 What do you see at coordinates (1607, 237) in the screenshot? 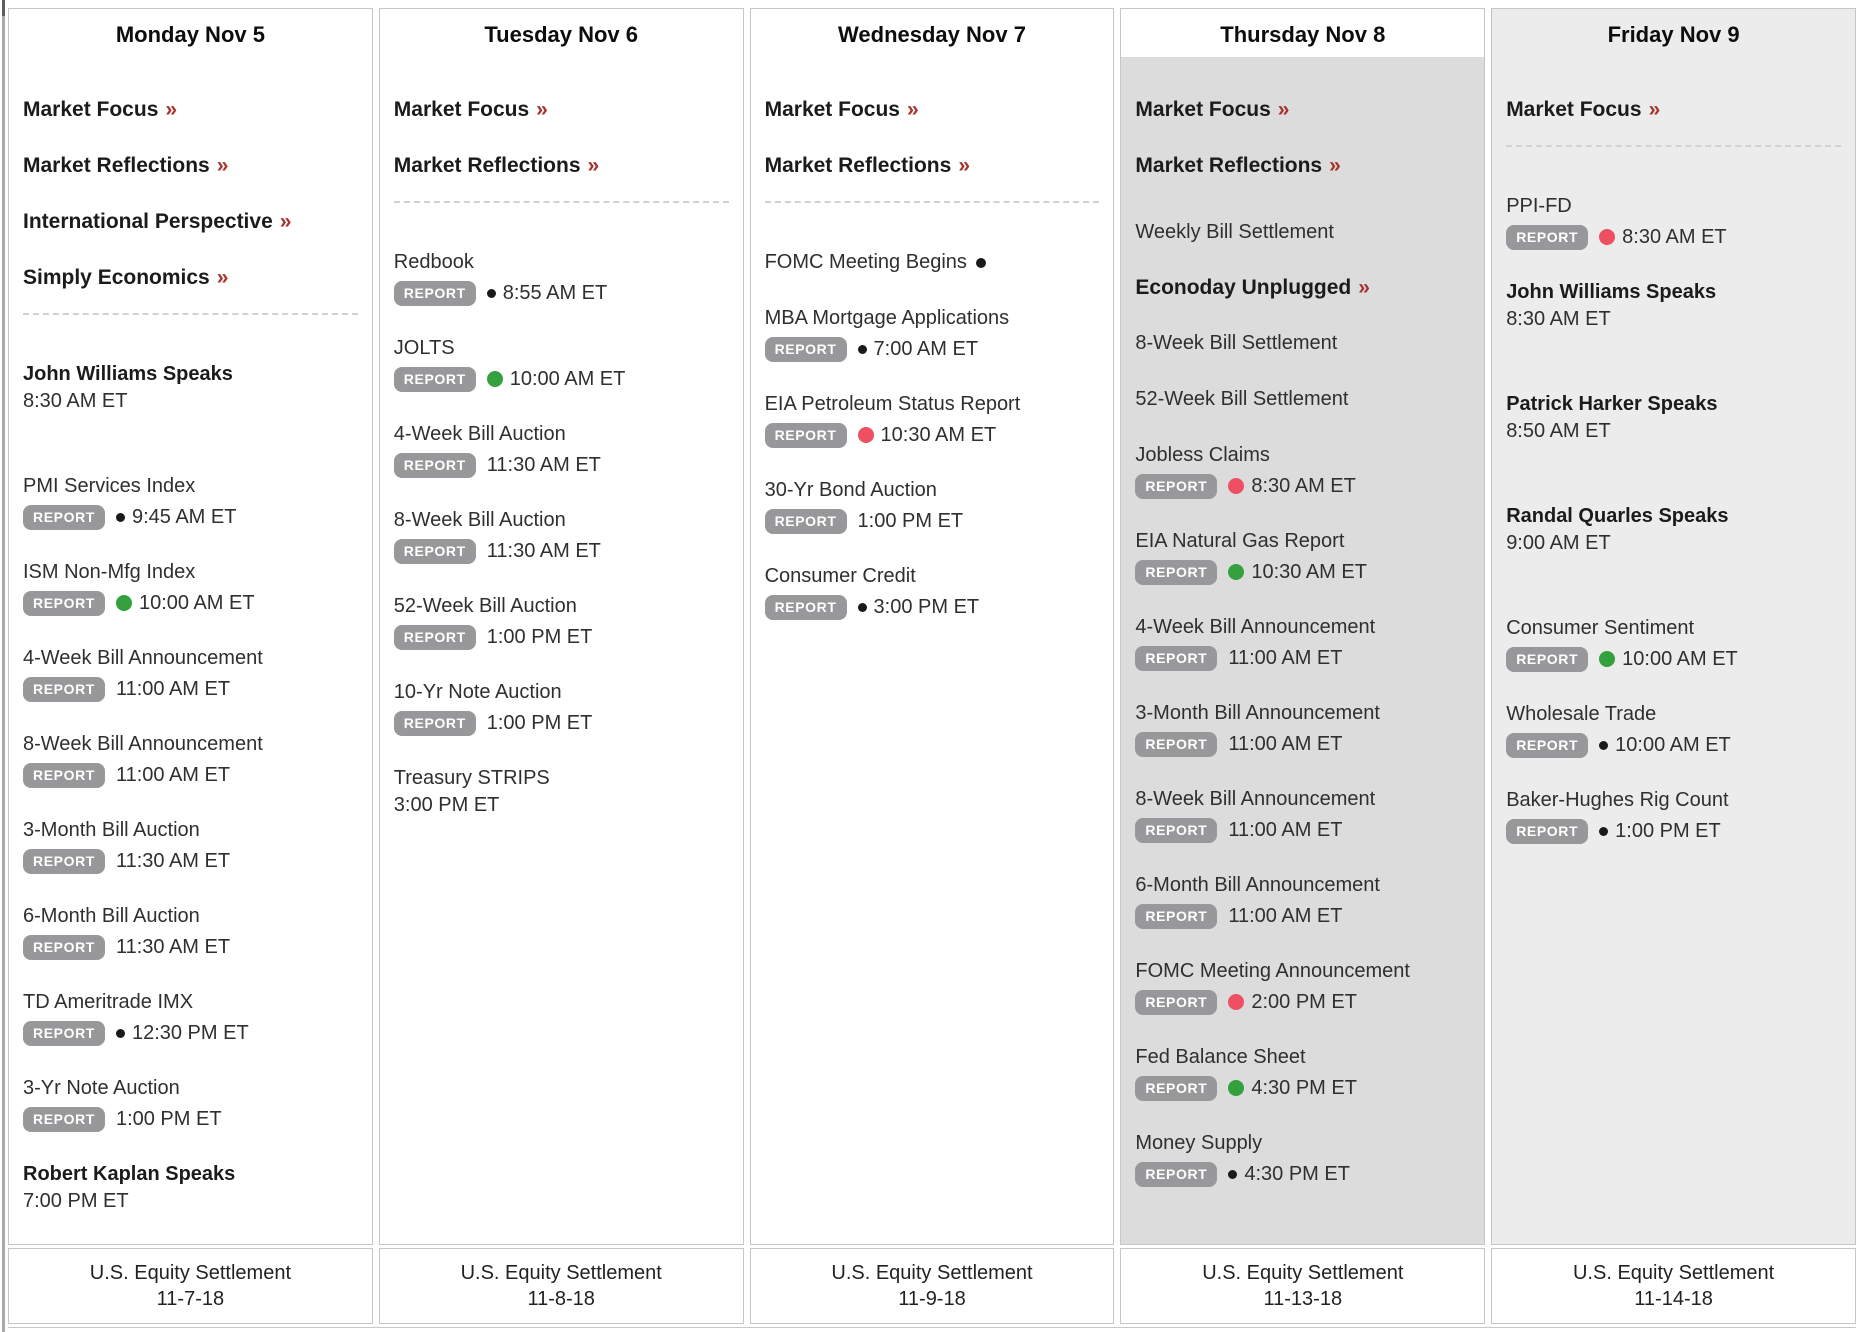
I see `status-dot-red-icon` at bounding box center [1607, 237].